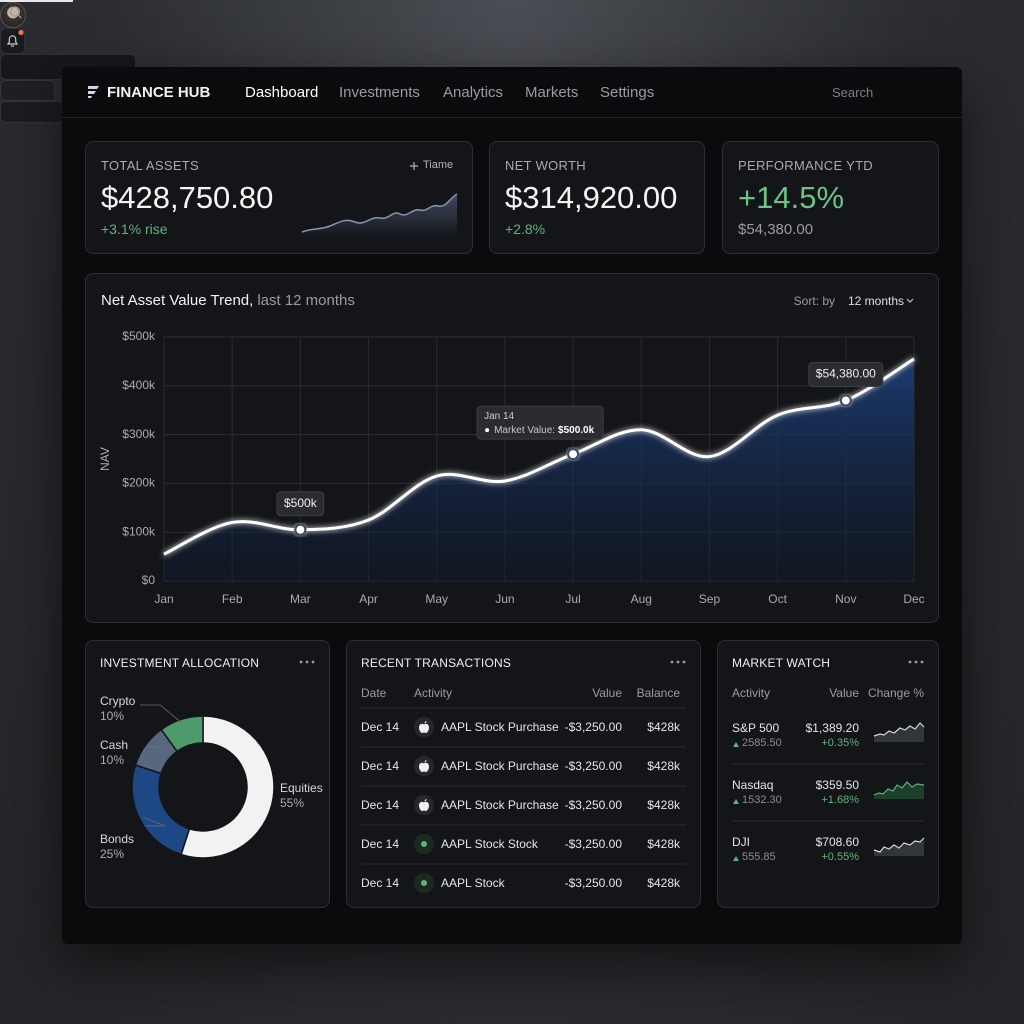 The width and height of the screenshot is (1024, 1024). Describe the element at coordinates (840, 857) in the screenshot. I see `market-change: +0.55%` at that location.